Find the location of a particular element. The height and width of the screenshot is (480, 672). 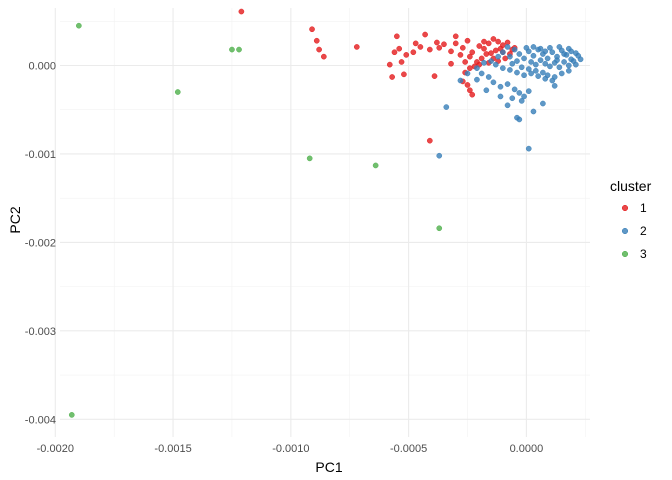

legend-label-3: 3 is located at coordinates (643, 254).